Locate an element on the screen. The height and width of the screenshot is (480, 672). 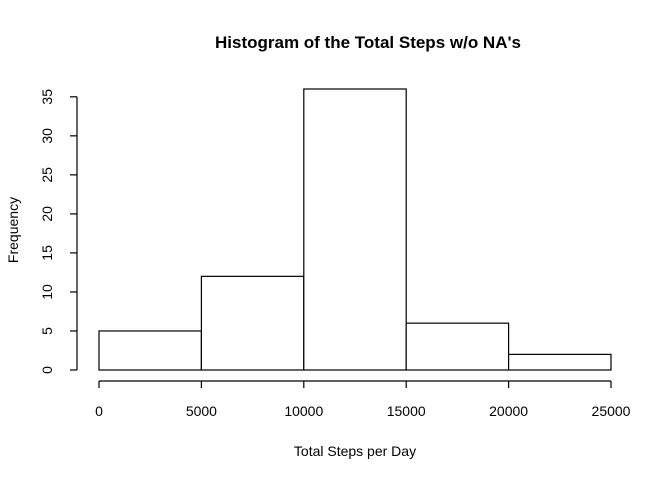
y-tick-label-4: 20 is located at coordinates (47, 214).